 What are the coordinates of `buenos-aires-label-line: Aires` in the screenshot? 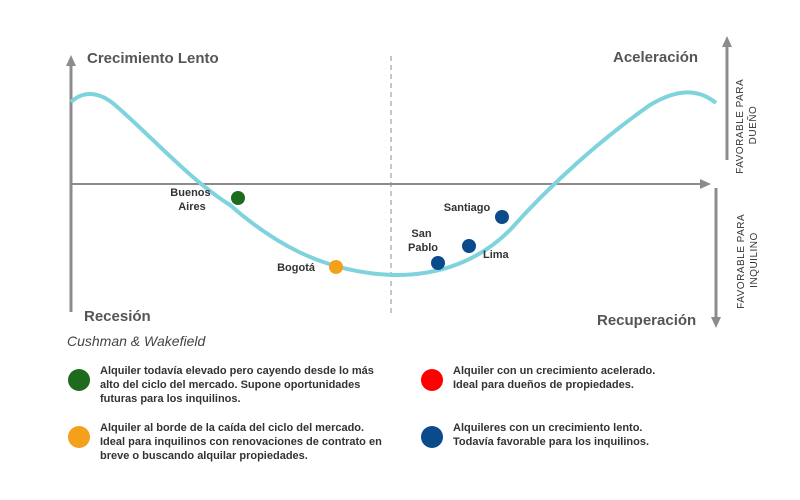 It's located at (192, 207).